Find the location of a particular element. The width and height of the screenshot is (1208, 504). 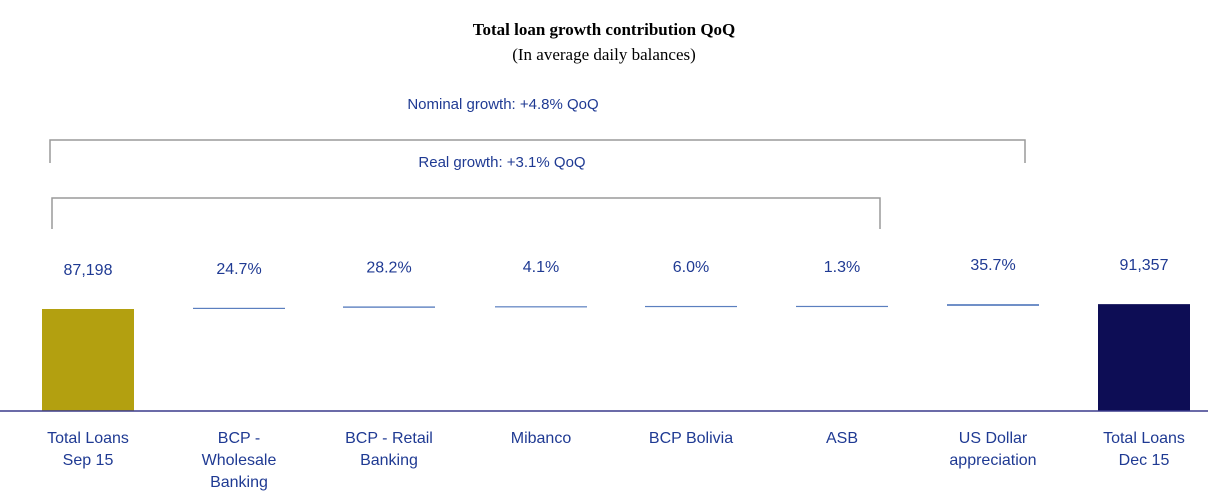

category-label-line: Dec 15 is located at coordinates (1144, 460).